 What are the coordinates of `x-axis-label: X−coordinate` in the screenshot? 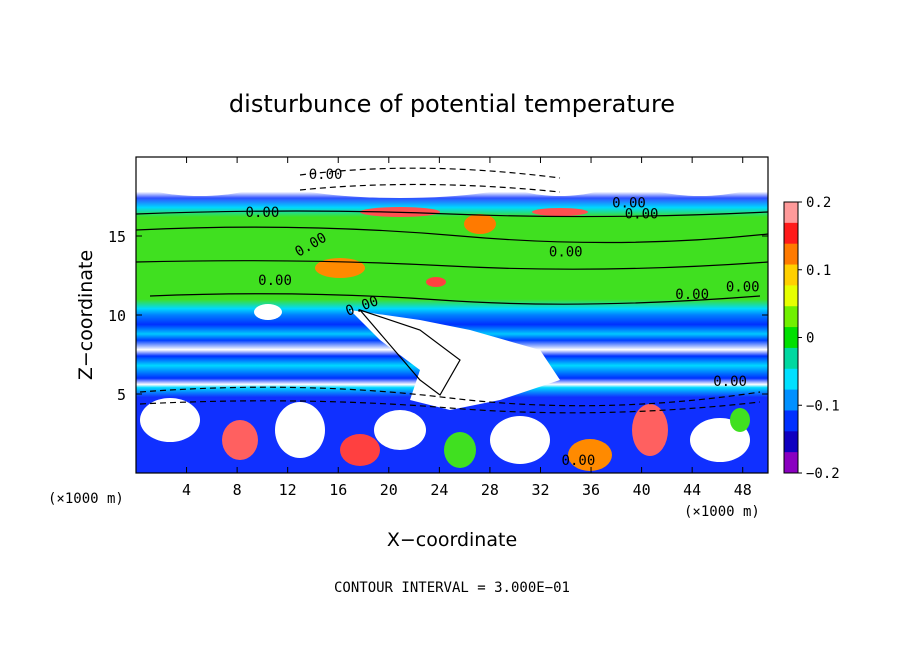 It's located at (452, 540).